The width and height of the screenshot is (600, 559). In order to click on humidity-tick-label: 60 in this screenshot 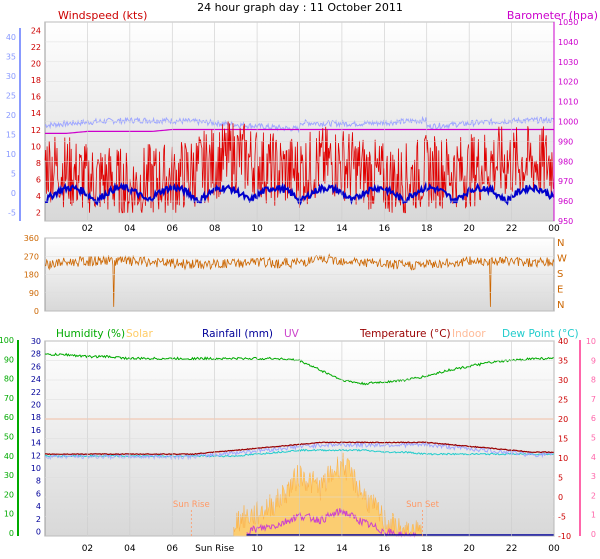, I will do `click(9, 417)`.